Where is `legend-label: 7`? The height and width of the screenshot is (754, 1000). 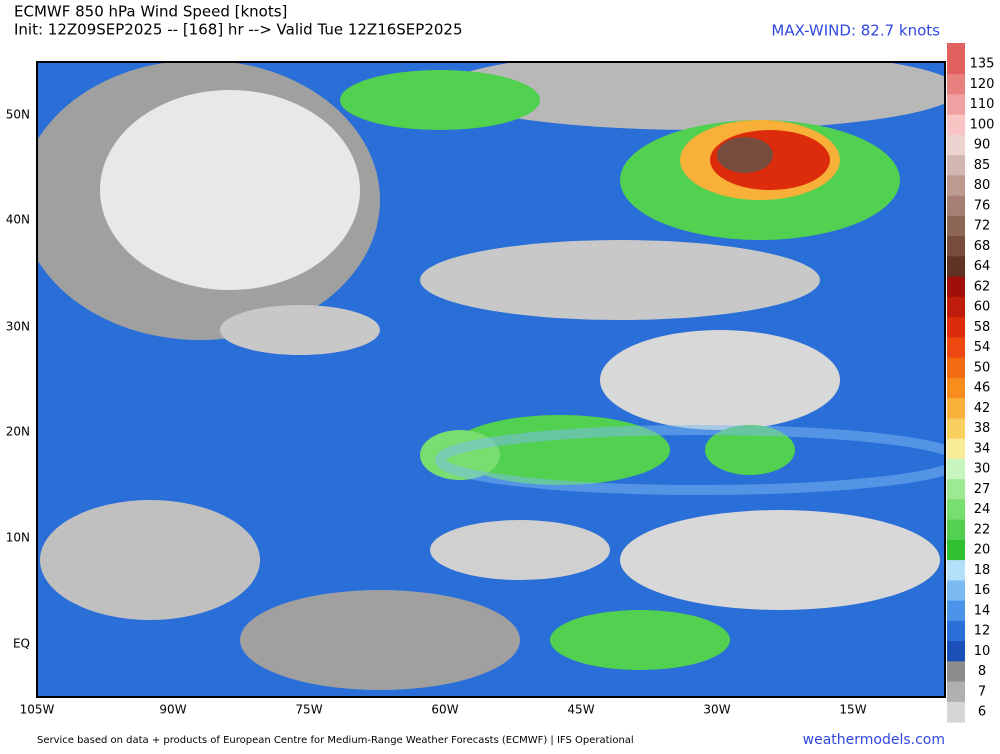
legend-label: 7 is located at coordinates (982, 691).